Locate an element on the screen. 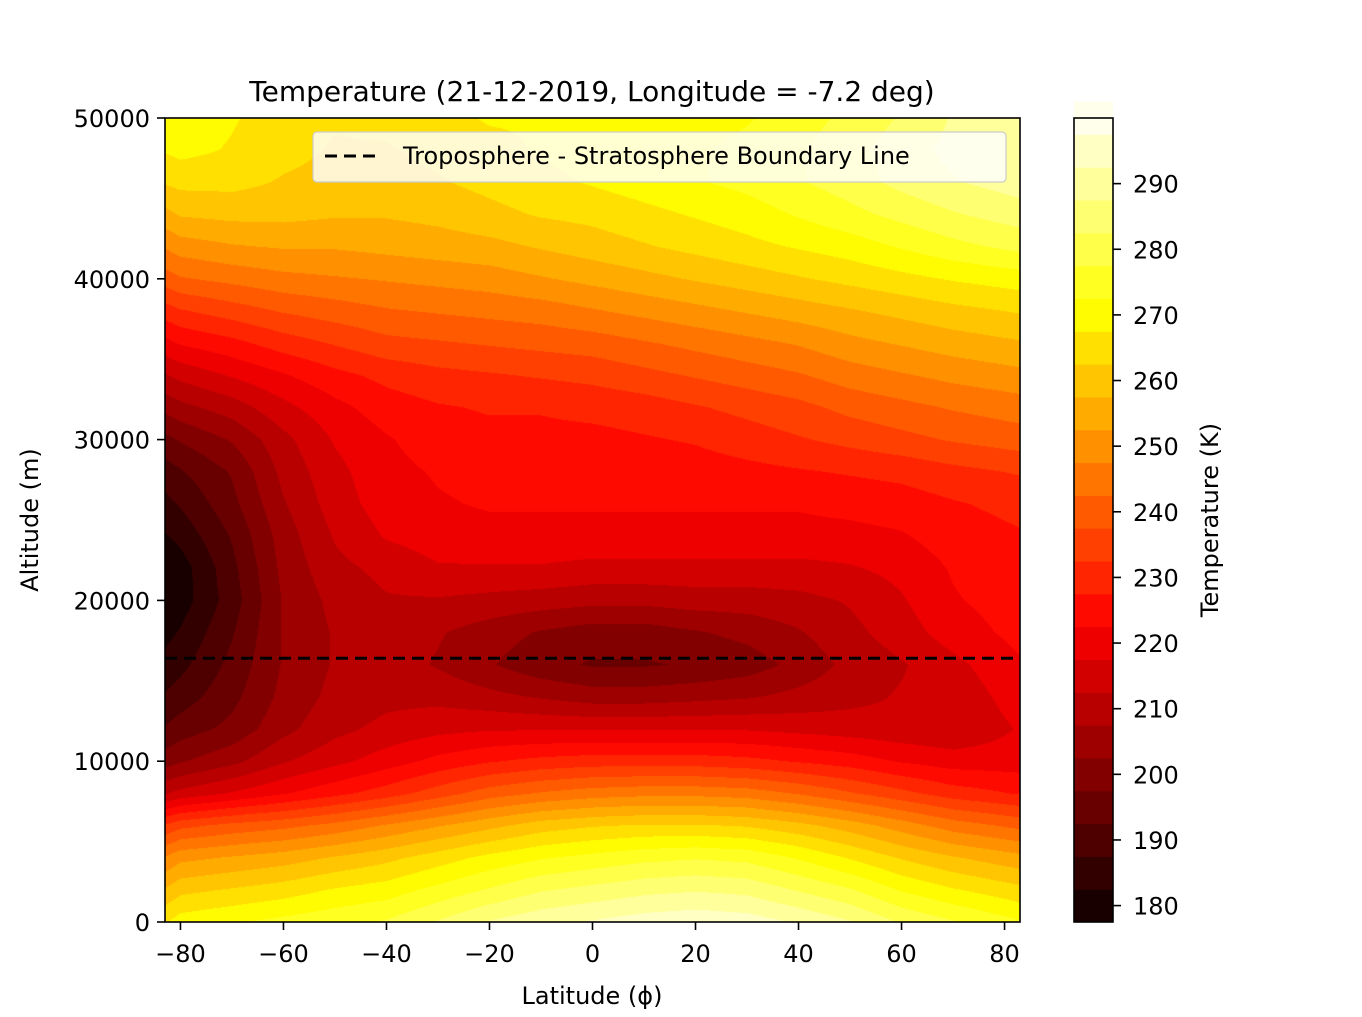 This screenshot has width=1362, height=1017. colorbar-frame is located at coordinates (1093, 520).